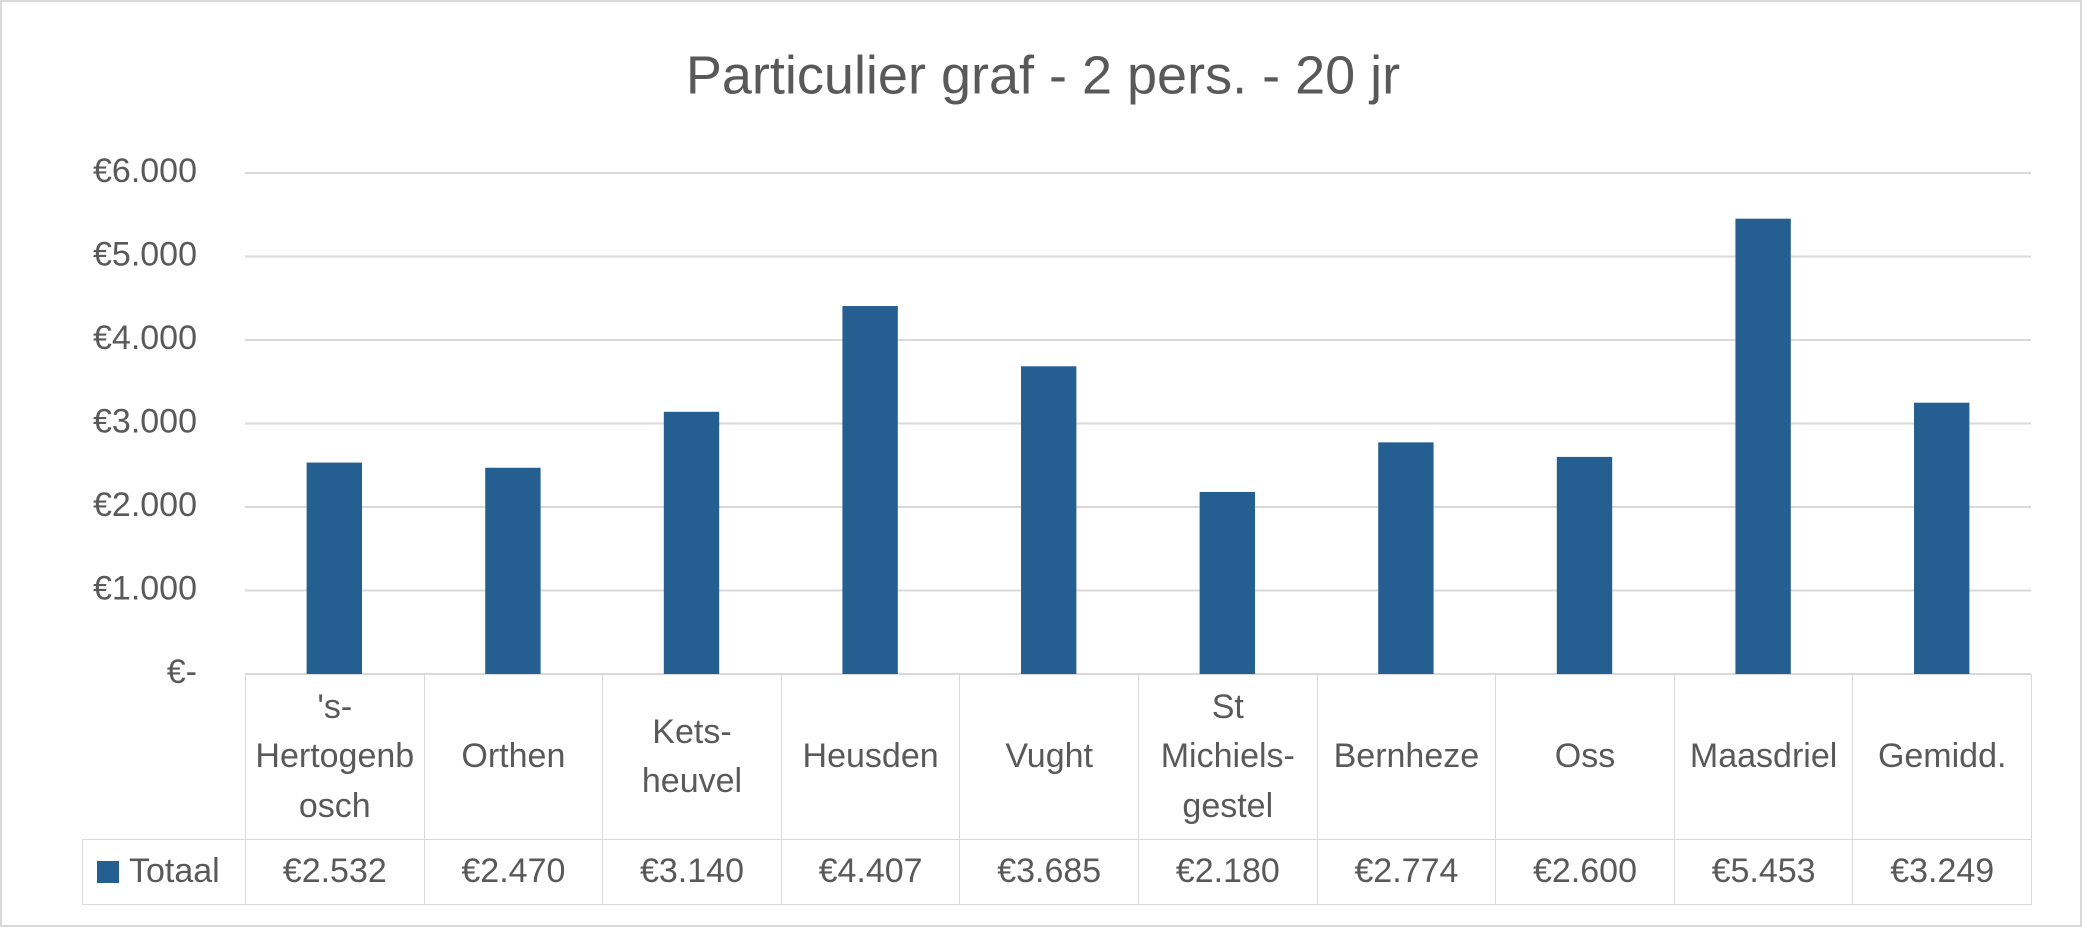  What do you see at coordinates (182, 672) in the screenshot?
I see `y-tick-label: €-` at bounding box center [182, 672].